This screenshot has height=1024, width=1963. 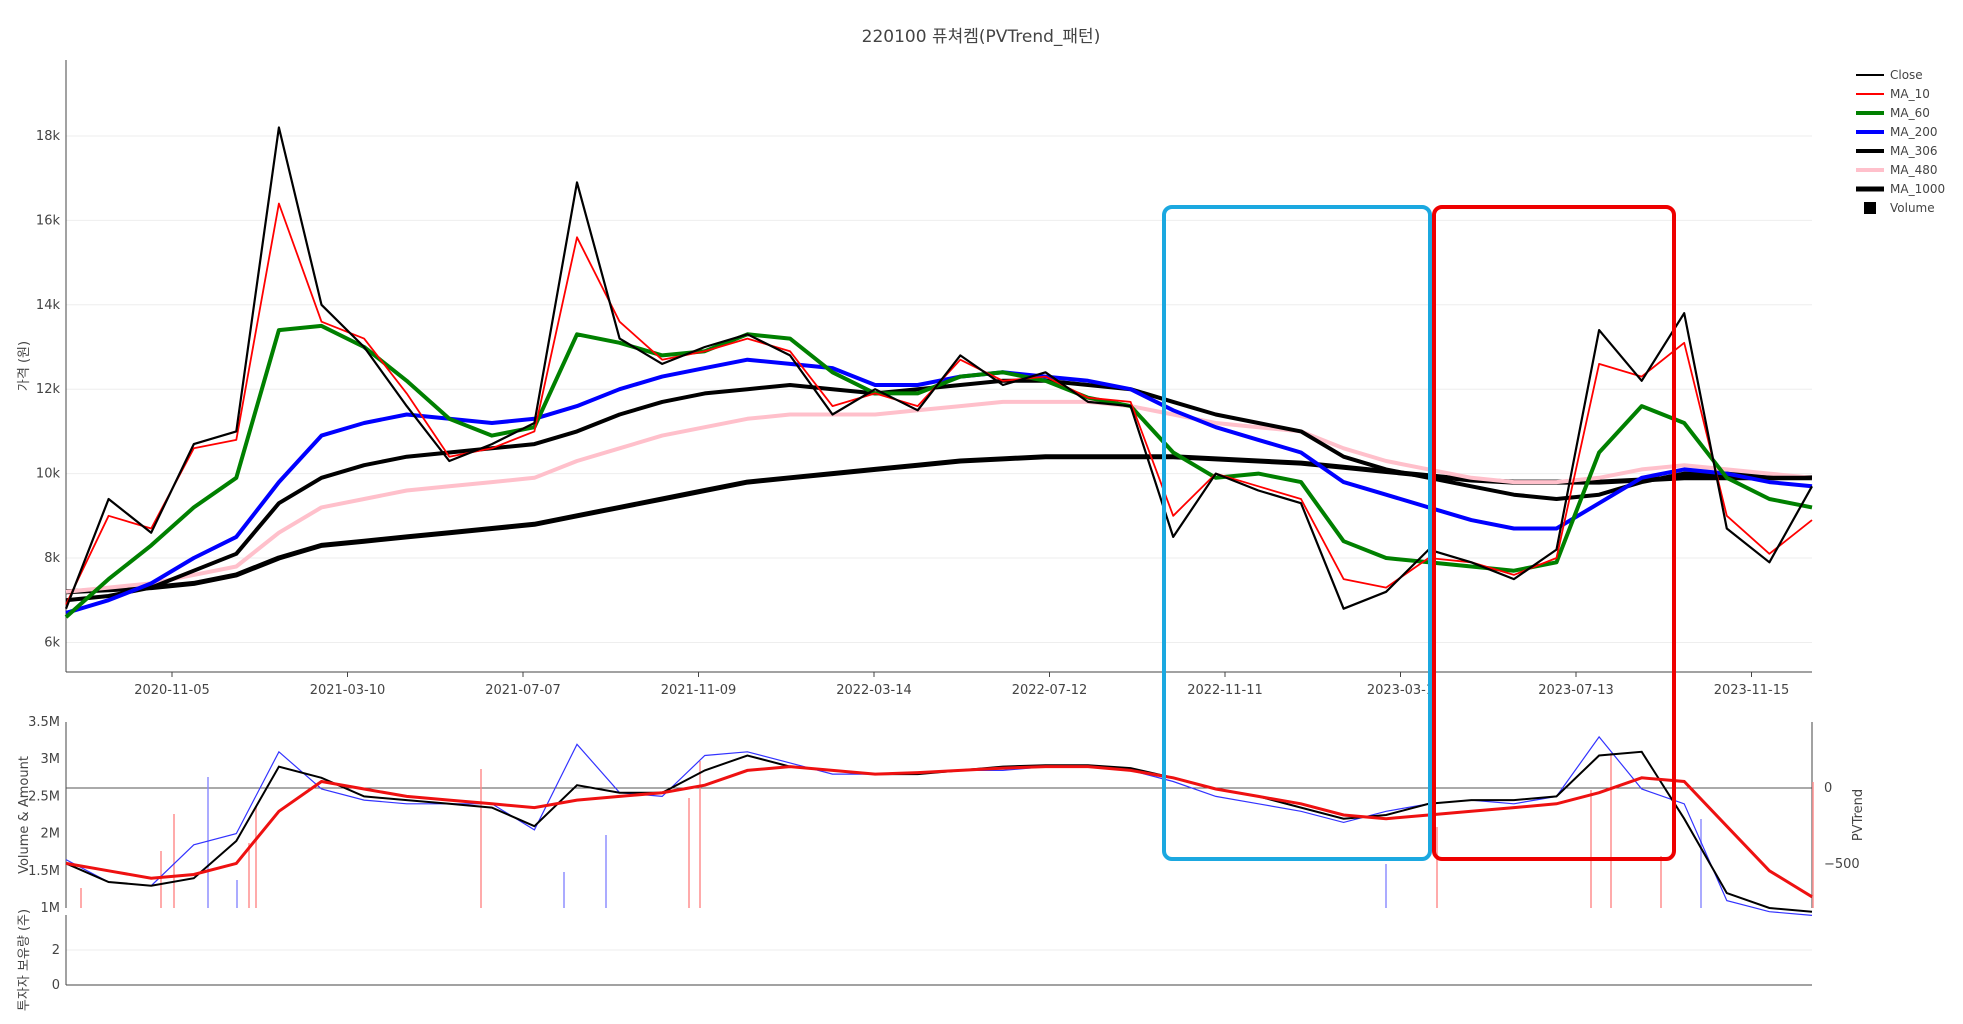 What do you see at coordinates (1917, 189) in the screenshot?
I see `legend-label: MA_1000` at bounding box center [1917, 189].